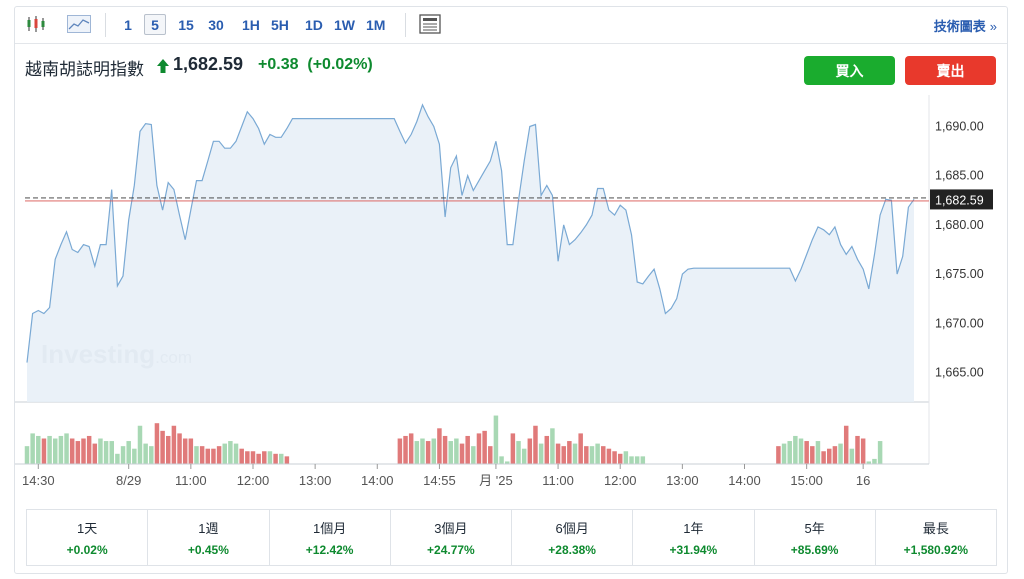 This screenshot has height=579, width=1024. I want to click on period-cell: 1天 +0.02%, so click(88, 537).